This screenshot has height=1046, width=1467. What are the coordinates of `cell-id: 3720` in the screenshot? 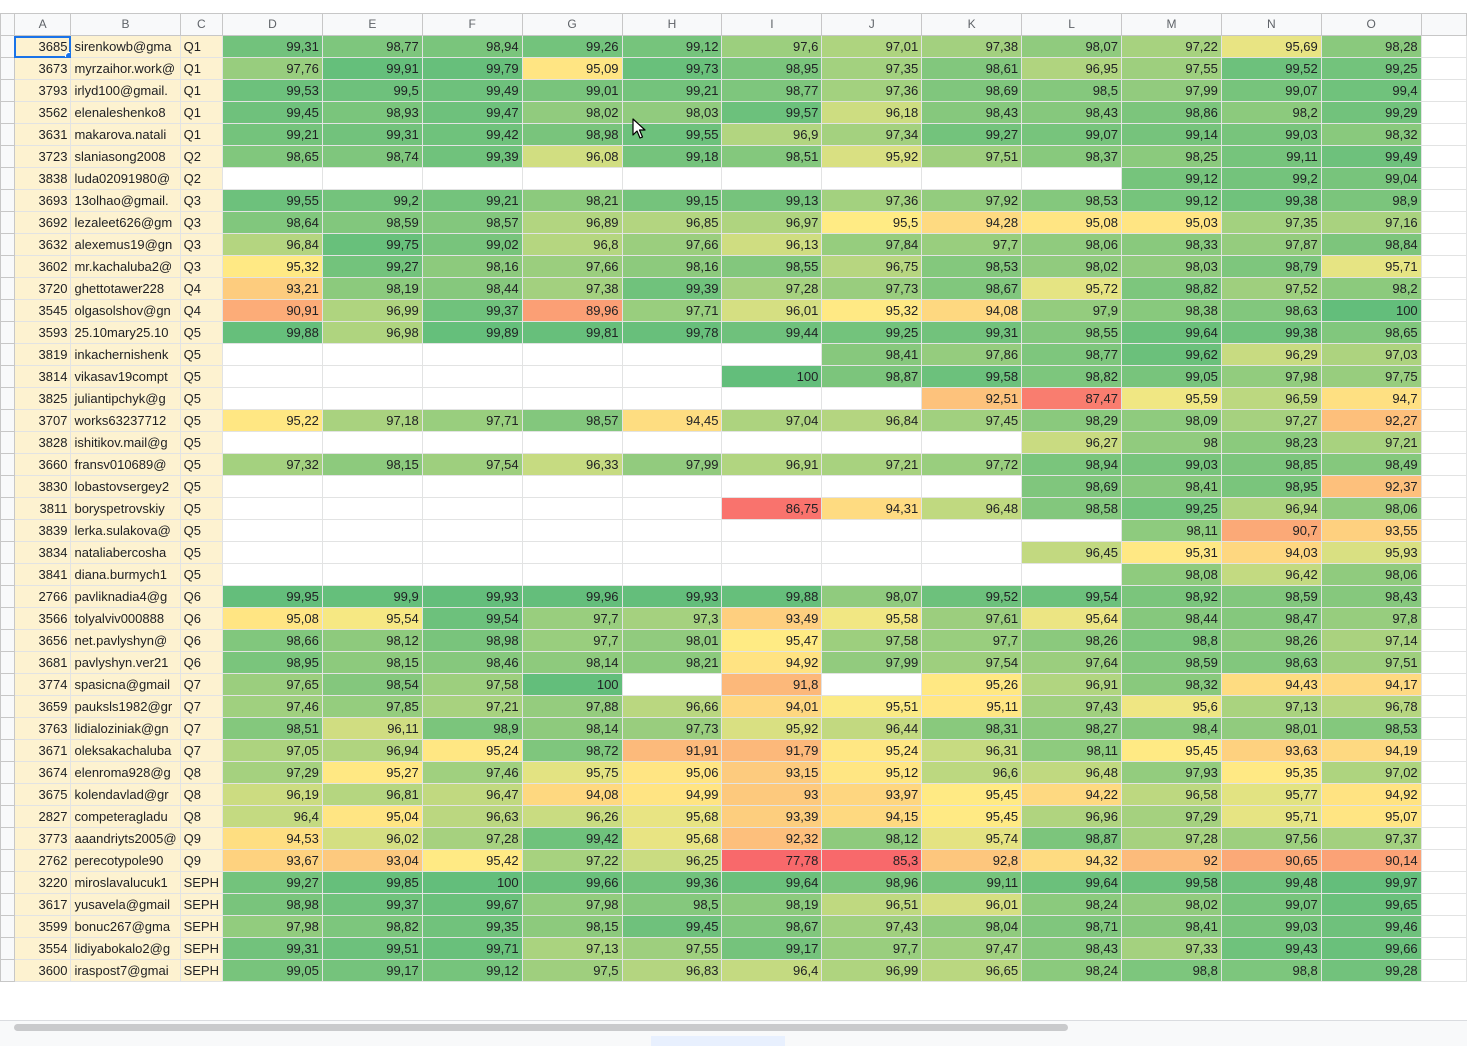 It's located at (42, 288).